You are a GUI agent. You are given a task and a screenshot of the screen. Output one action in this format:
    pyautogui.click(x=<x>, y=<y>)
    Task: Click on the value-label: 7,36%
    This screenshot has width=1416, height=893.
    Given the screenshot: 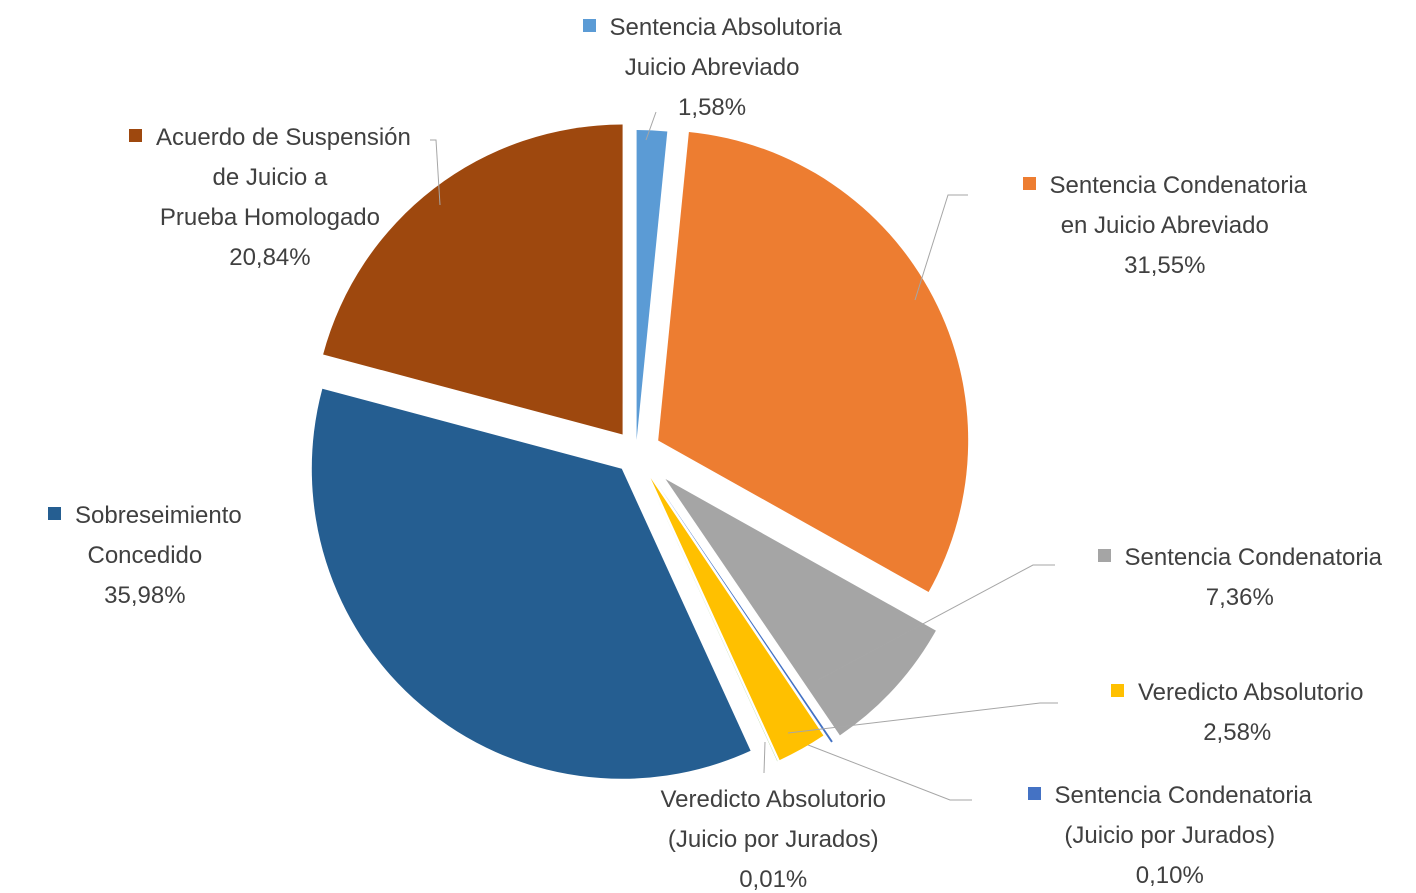 What is the action you would take?
    pyautogui.click(x=1239, y=597)
    